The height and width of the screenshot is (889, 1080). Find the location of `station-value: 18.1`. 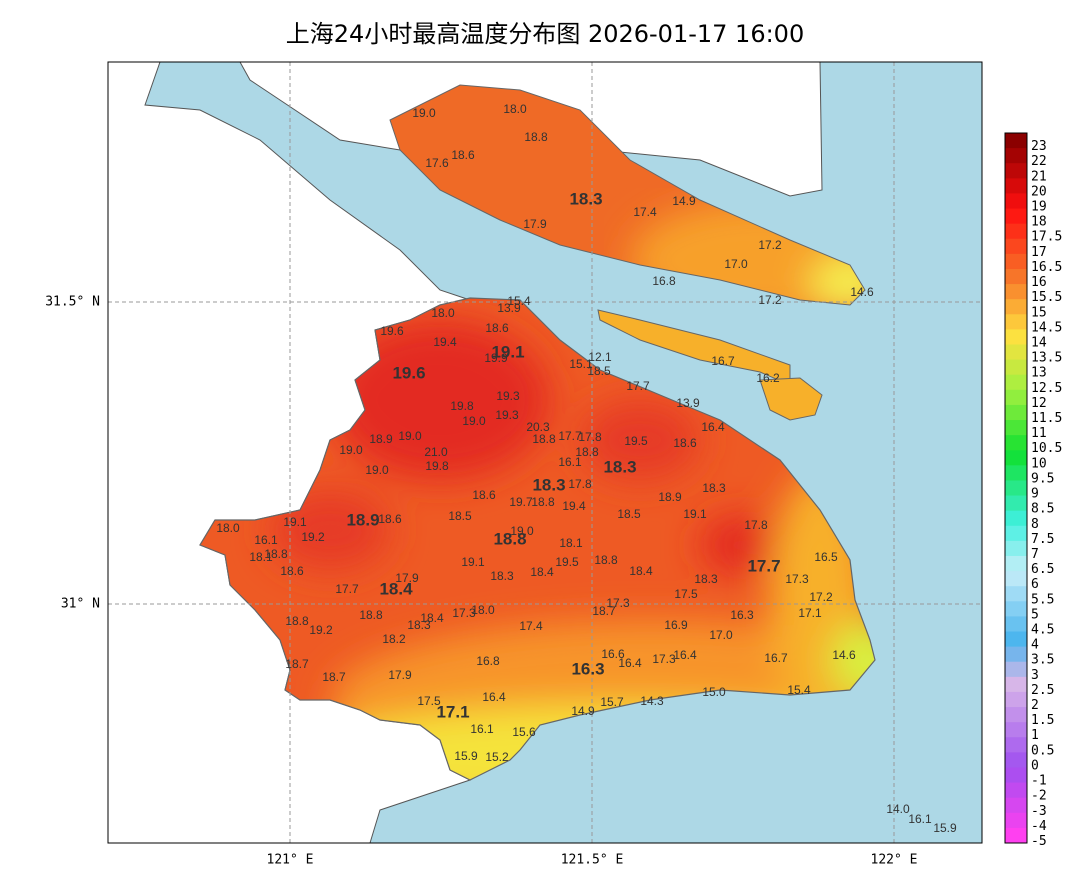

station-value: 18.1 is located at coordinates (261, 557).